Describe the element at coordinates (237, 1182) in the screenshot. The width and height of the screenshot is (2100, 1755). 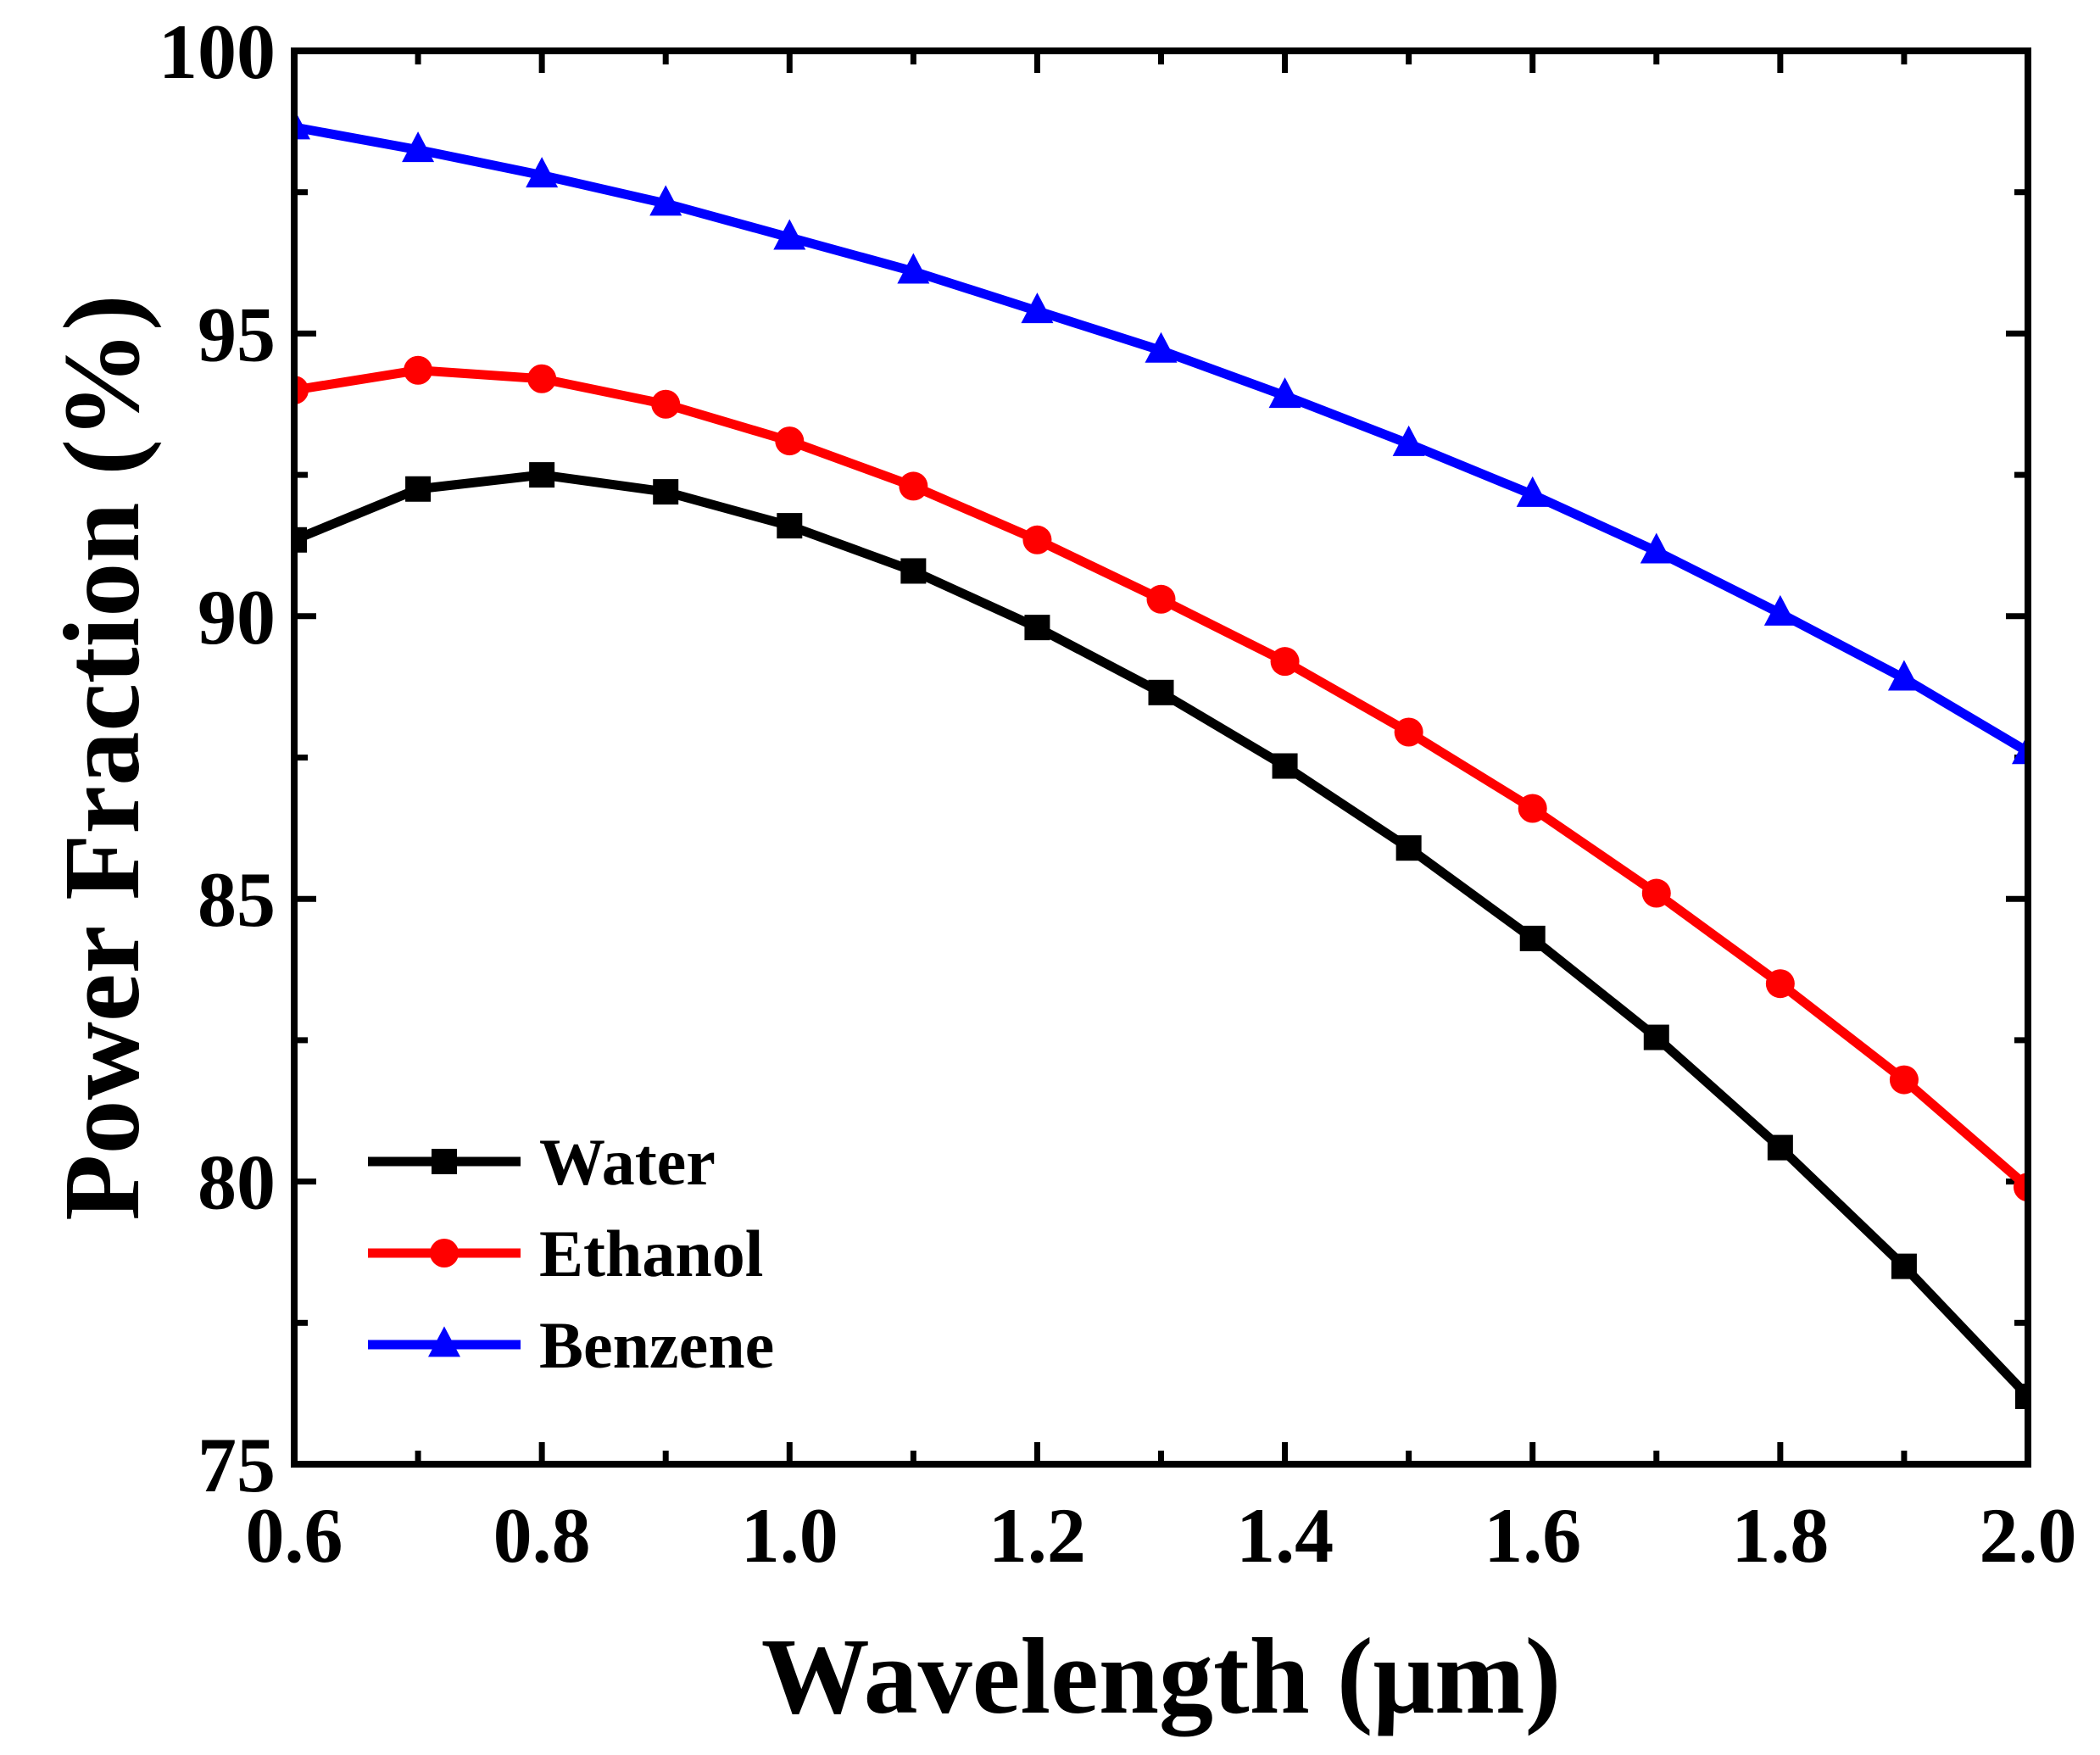
I see `y-tick-label: 80` at that location.